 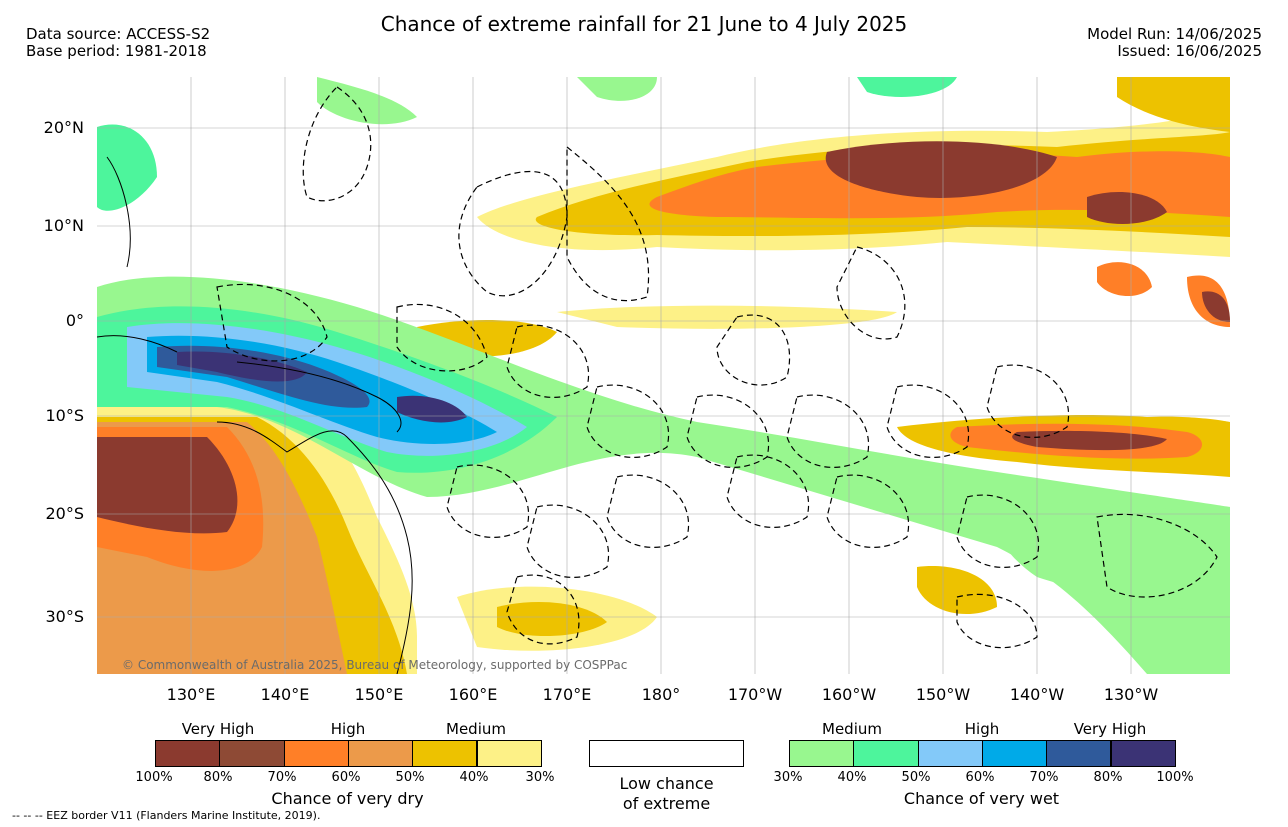 What do you see at coordinates (1175, 777) in the screenshot?
I see `wet-tick-100: 100%` at bounding box center [1175, 777].